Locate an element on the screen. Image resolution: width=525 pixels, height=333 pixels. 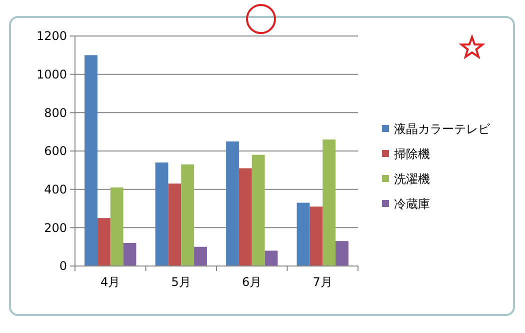
y-tick-label: 600 is located at coordinates (55, 151).